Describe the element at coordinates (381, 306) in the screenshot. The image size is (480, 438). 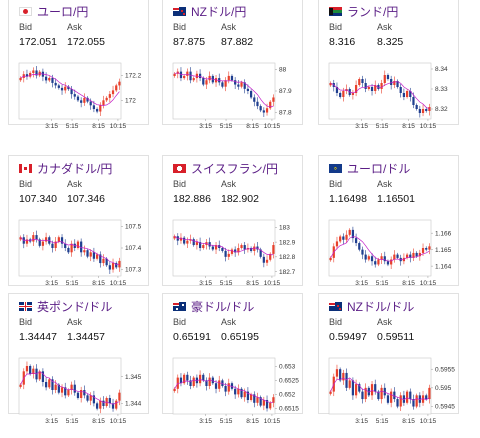
I see `currency-pair-name: NZドル/ドル` at that location.